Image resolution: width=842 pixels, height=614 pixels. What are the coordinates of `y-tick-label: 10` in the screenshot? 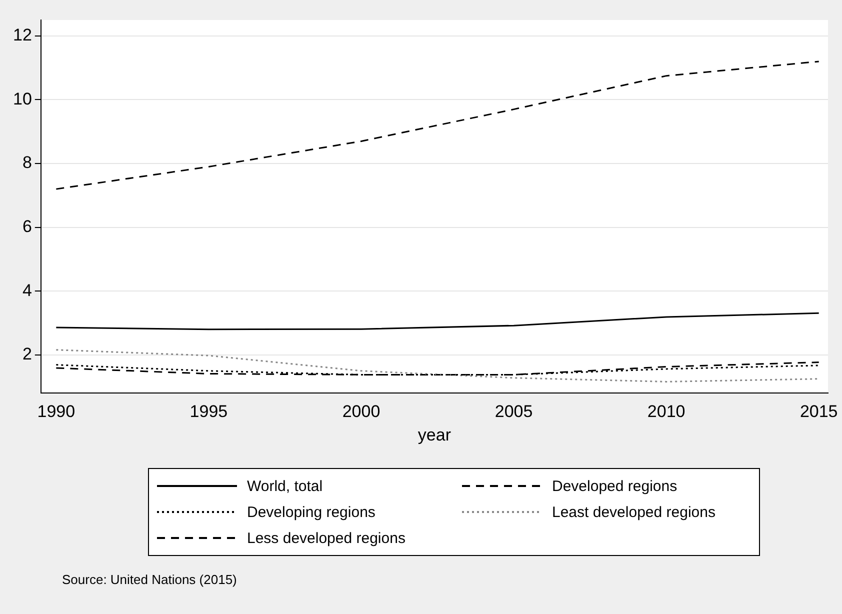 It's located at (22, 98).